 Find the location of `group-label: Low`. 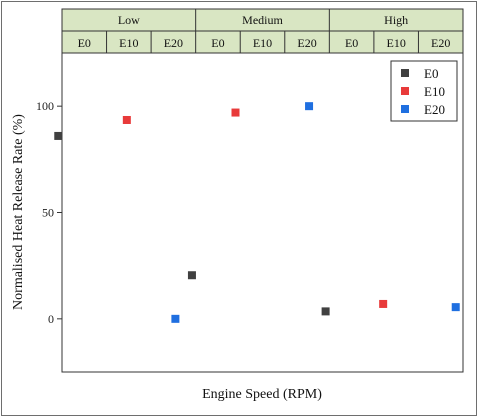

group-label: Low is located at coordinates (129, 20).